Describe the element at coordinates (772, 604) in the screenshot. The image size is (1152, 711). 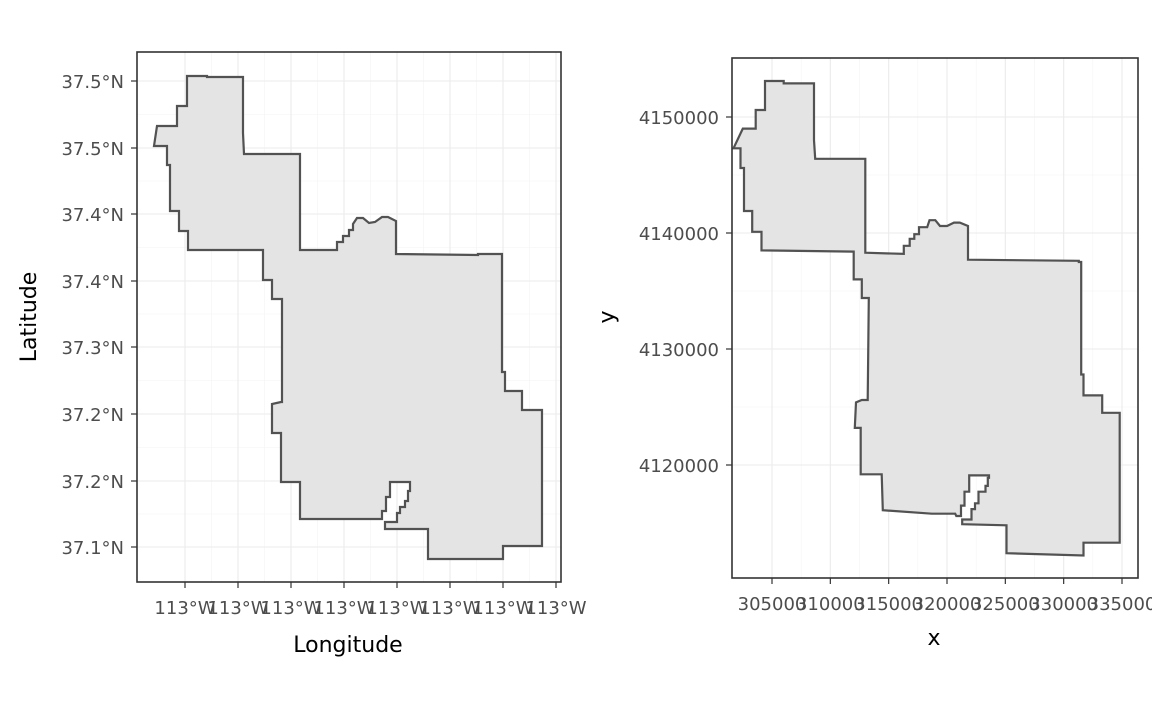
I see `right-x-tick-label: 305000` at that location.